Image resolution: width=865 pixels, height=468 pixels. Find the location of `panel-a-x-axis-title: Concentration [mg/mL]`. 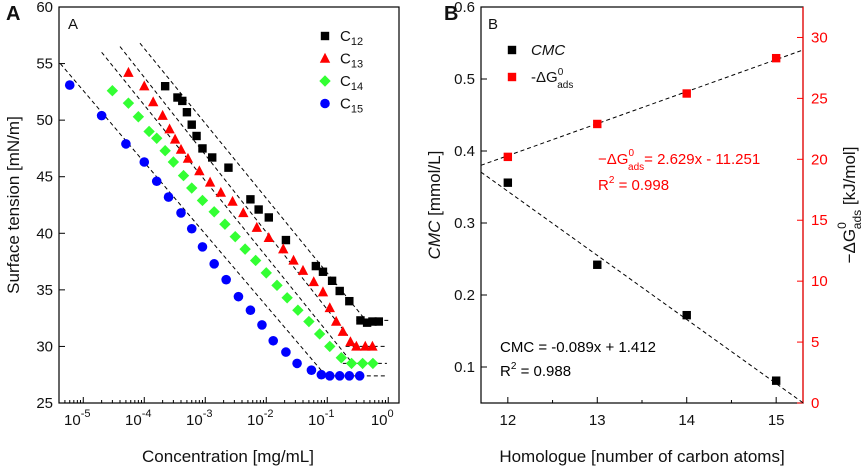

panel-a-x-axis-title: Concentration [mg/mL] is located at coordinates (228, 456).